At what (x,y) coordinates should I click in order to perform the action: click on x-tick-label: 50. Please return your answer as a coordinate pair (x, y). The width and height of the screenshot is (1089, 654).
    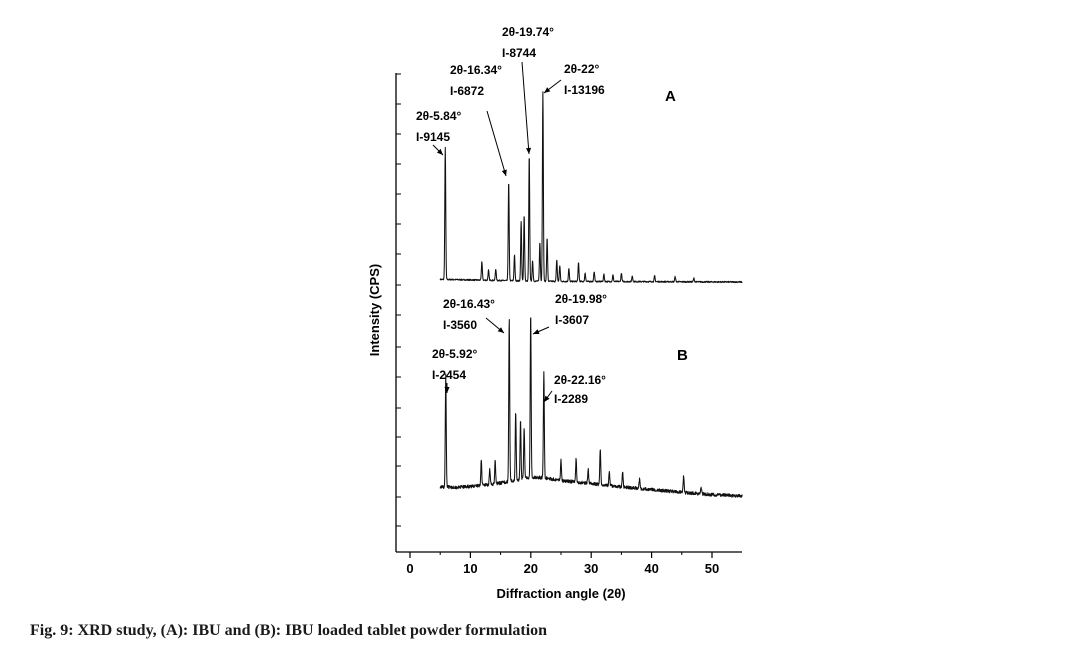
    Looking at the image, I should click on (712, 568).